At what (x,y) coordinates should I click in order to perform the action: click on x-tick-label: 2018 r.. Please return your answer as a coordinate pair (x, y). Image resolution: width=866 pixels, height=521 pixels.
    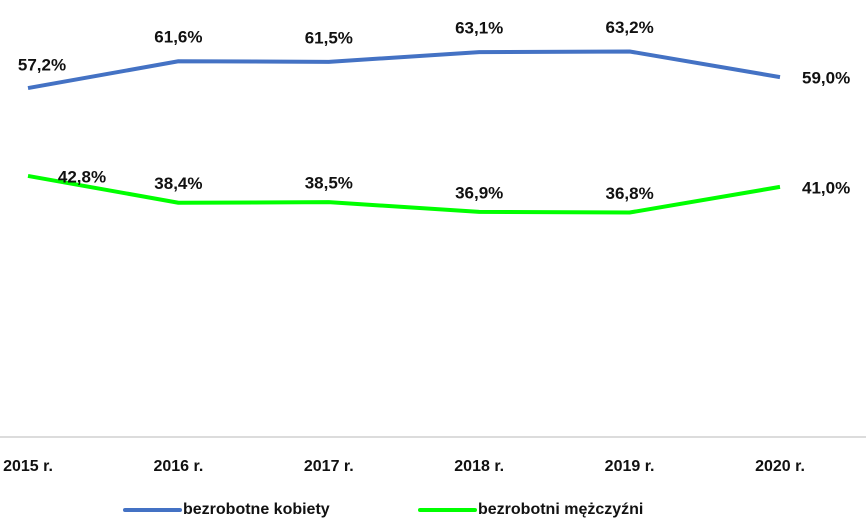
    Looking at the image, I should click on (479, 466).